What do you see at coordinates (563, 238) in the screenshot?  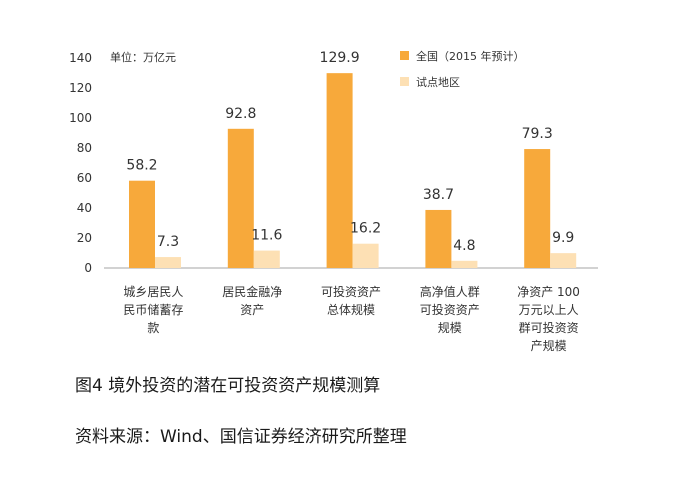 I see `data-label-pilot-4: 9.9` at bounding box center [563, 238].